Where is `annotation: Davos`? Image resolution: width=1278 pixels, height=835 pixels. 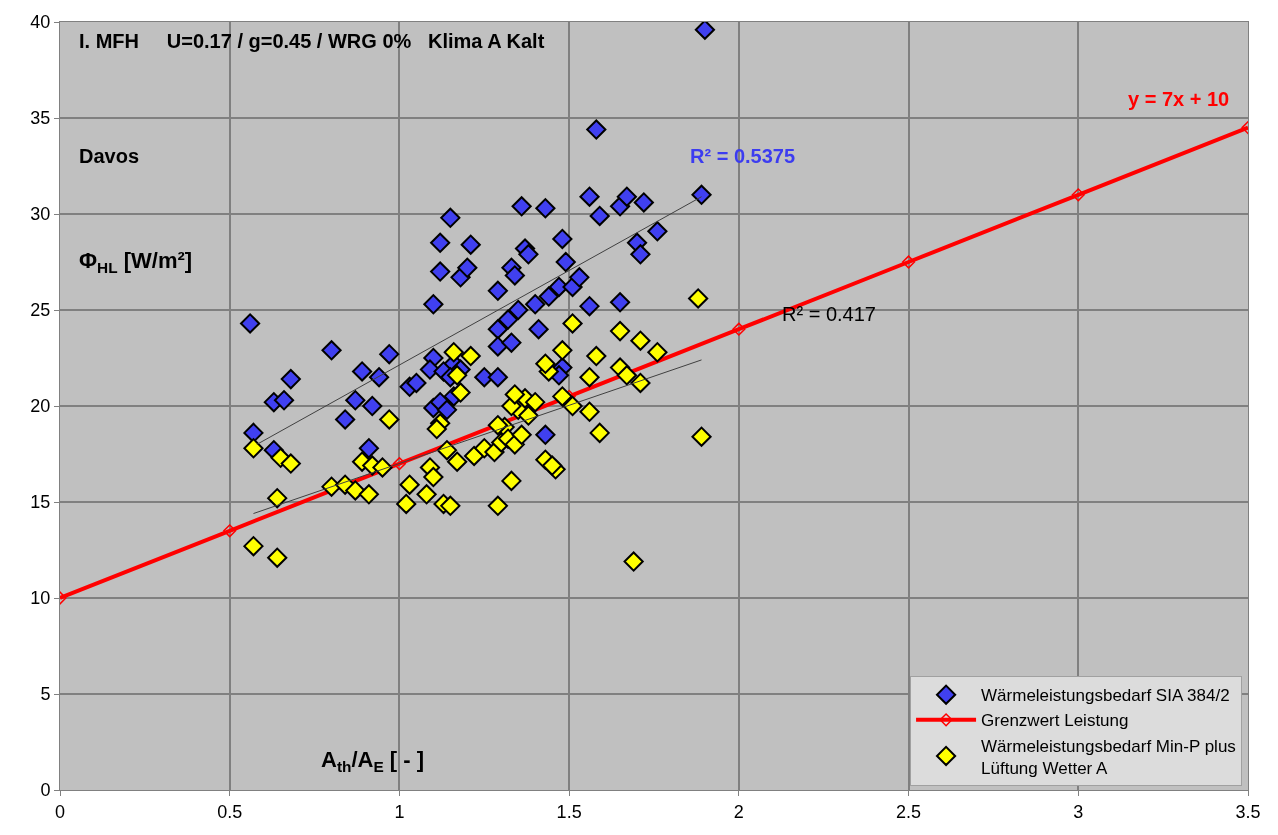 annotation: Davos is located at coordinates (109, 156).